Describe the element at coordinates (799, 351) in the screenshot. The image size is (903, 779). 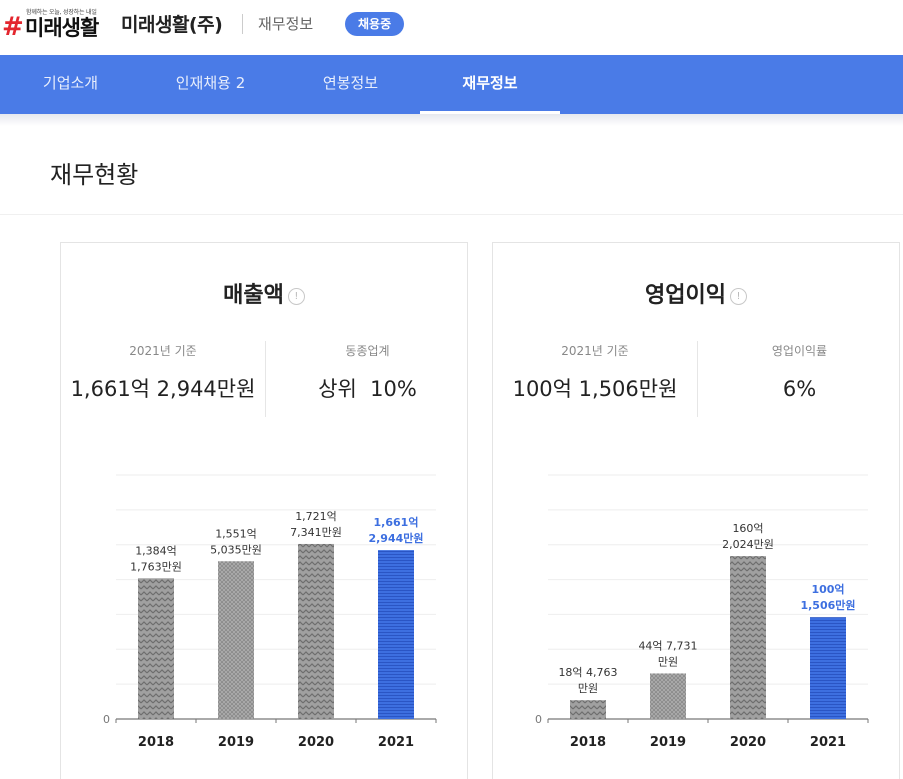
I see `stat-label: 영업이익률` at that location.